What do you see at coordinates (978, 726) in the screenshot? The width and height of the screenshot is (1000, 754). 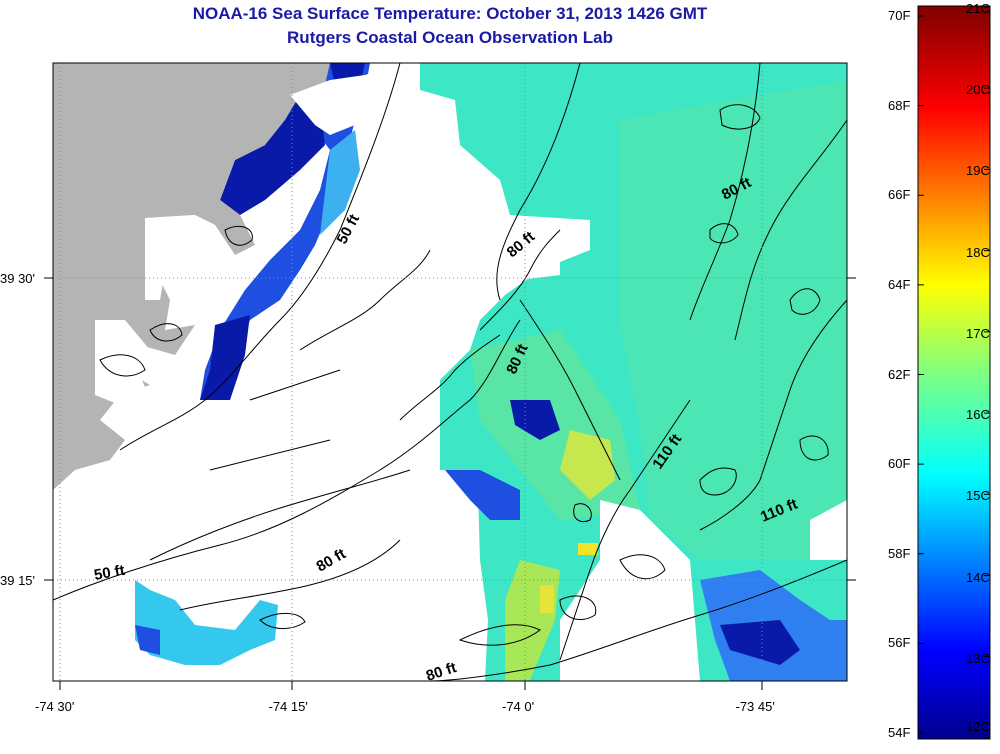 I see `colorbar-celsius-label: 12C` at bounding box center [978, 726].